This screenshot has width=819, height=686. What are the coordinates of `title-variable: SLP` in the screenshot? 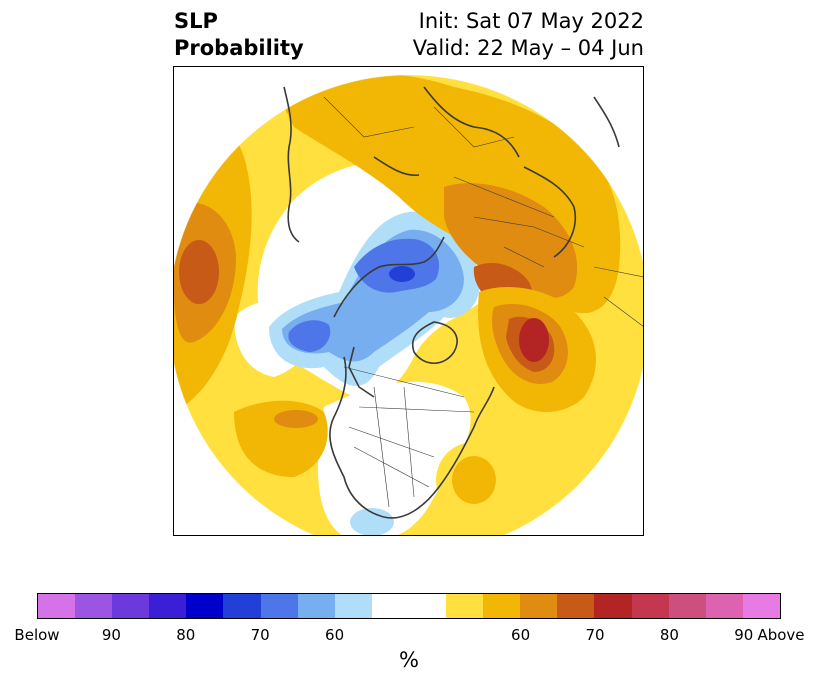 It's located at (196, 21).